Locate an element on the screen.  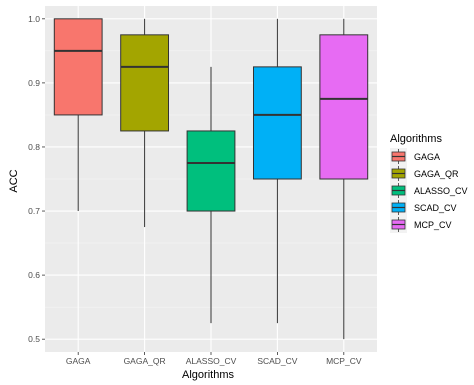
legend-item: GAGA_QR is located at coordinates (424, 173).